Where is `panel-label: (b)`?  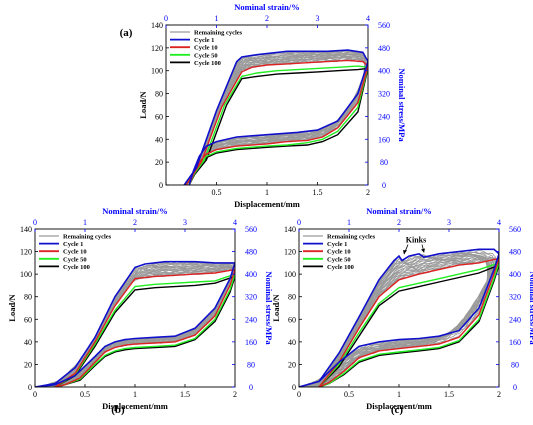 panel-label: (b) is located at coordinates (118, 410).